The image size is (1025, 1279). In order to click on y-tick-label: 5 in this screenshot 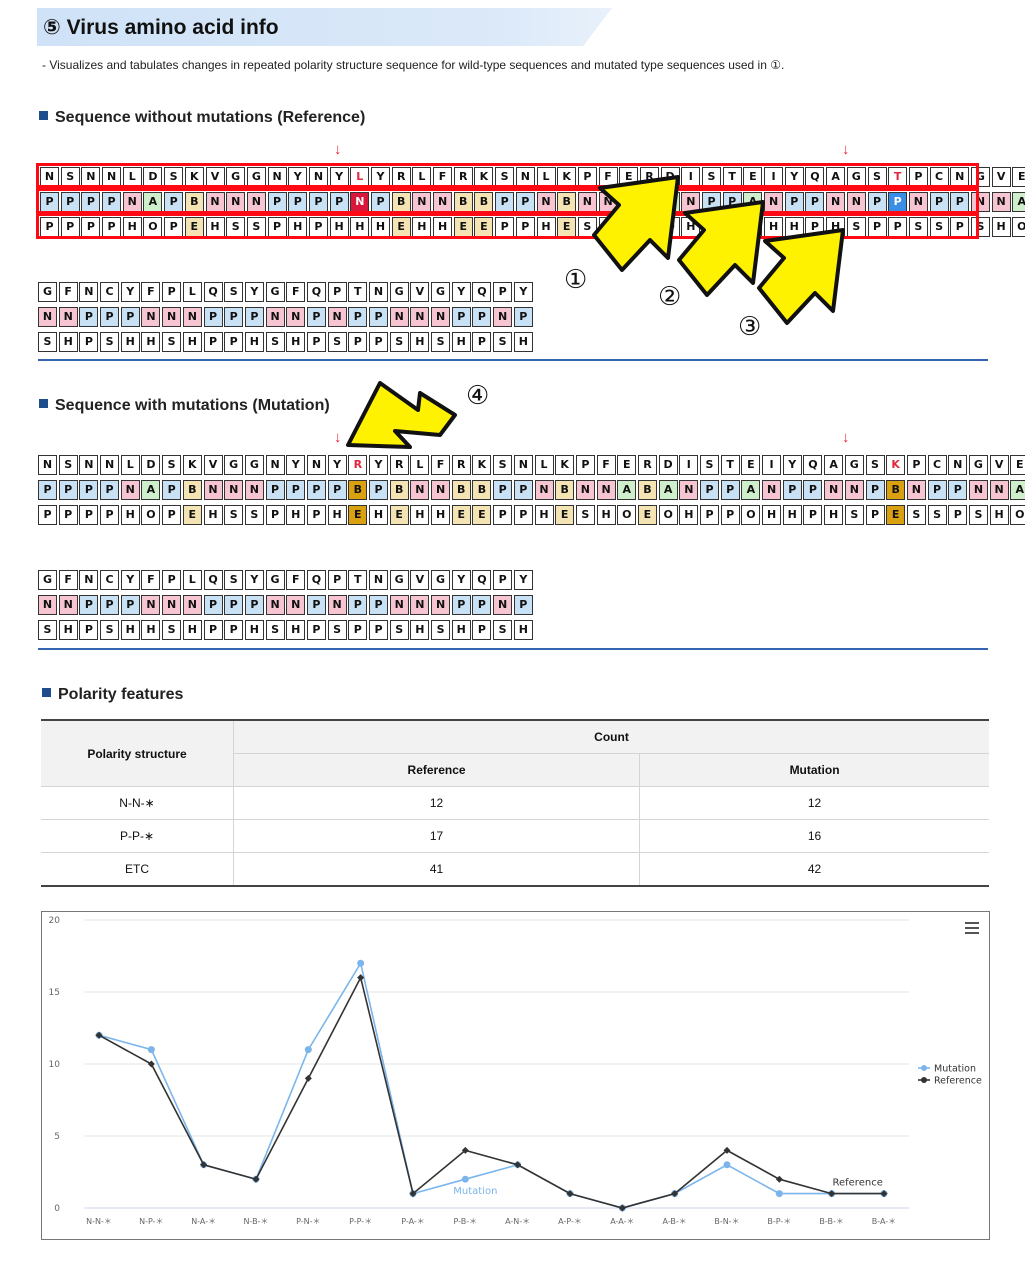, I will do `click(57, 1137)`.